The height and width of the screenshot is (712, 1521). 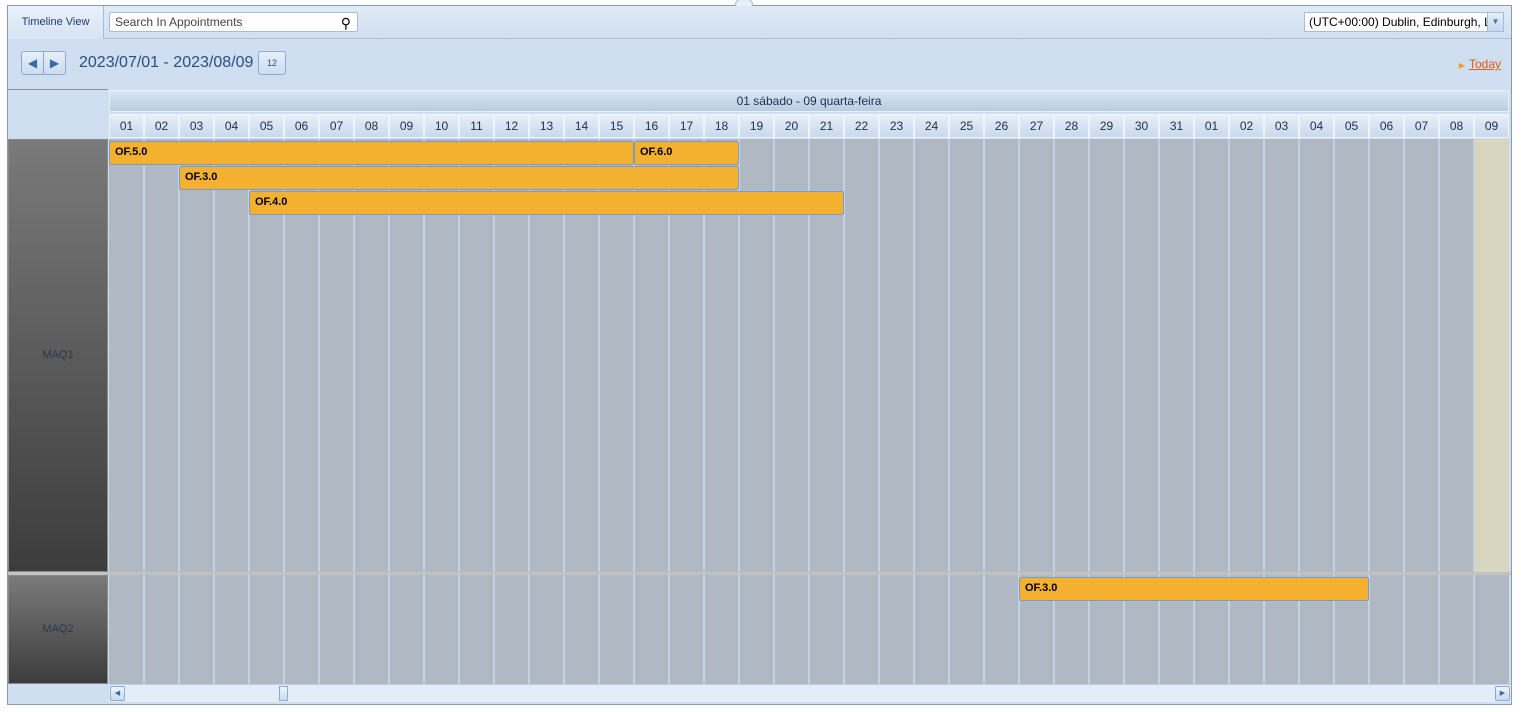 I want to click on calendar-icon: 12, so click(x=272, y=63).